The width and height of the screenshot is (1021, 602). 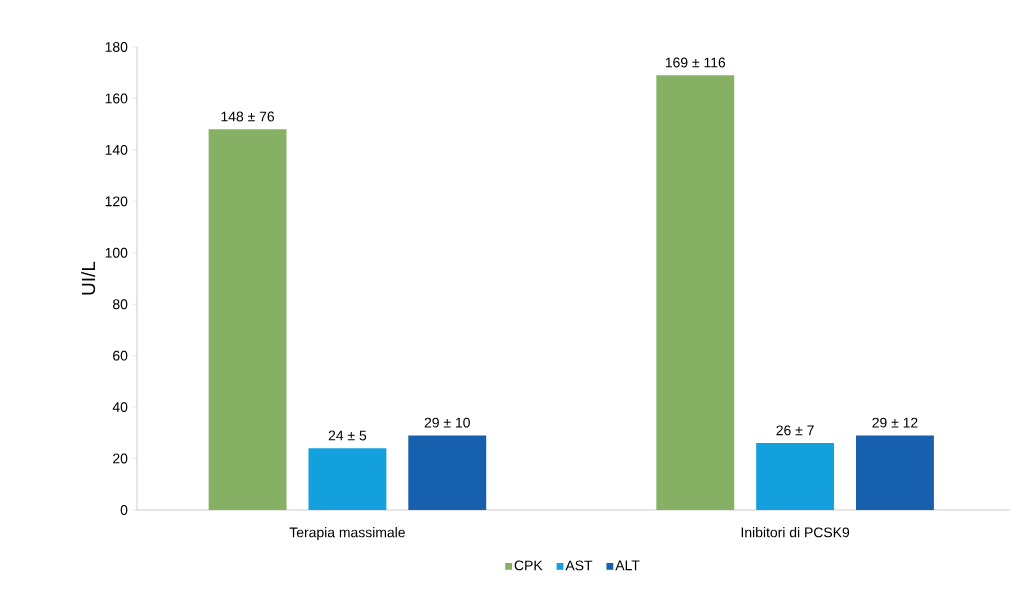 What do you see at coordinates (347, 435) in the screenshot?
I see `data-label: 24 ± 5` at bounding box center [347, 435].